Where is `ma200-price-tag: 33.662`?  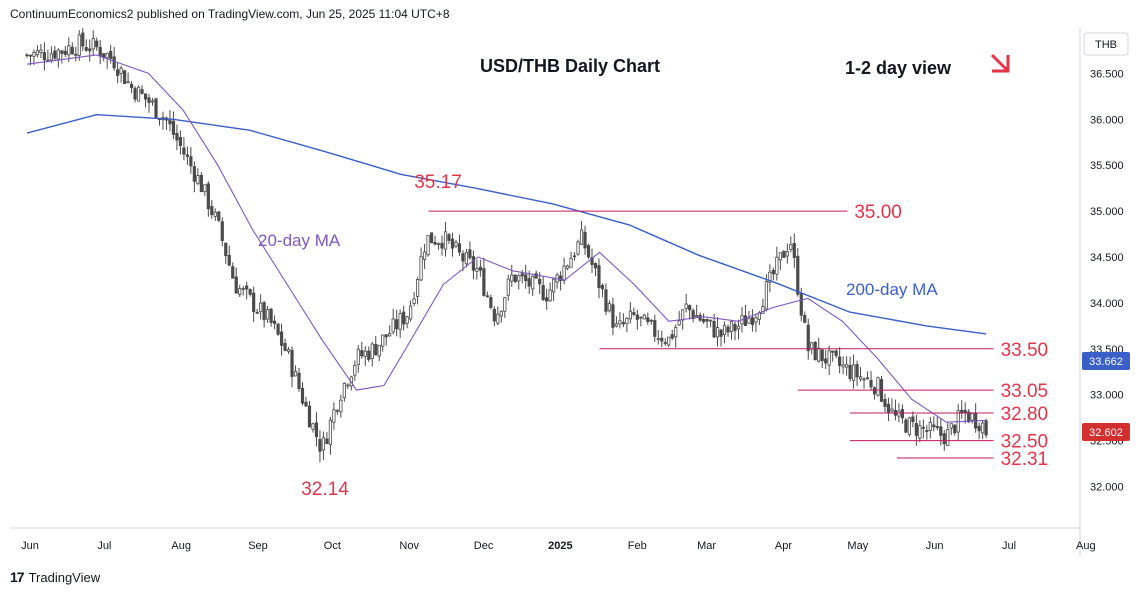
ma200-price-tag: 33.662 is located at coordinates (1106, 361).